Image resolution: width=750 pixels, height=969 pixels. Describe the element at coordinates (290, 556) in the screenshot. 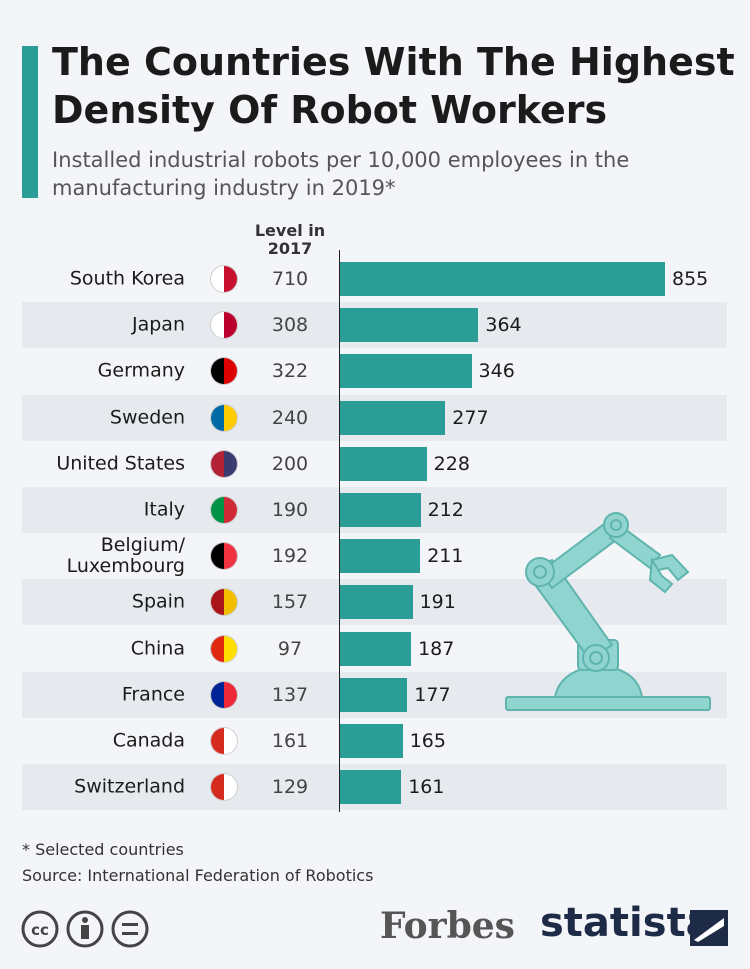

I see `level-2017: 192` at that location.